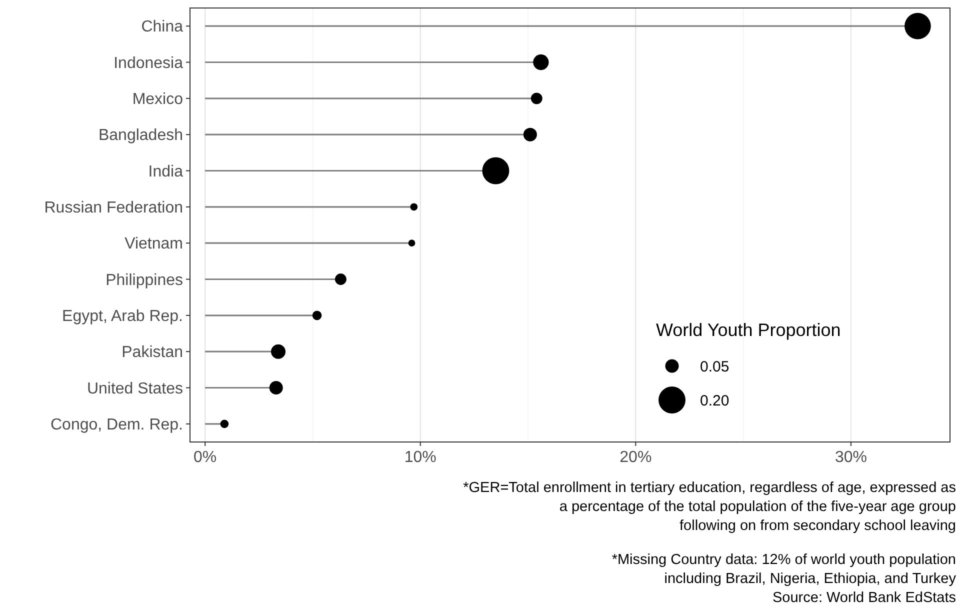 This screenshot has width=962, height=610. Describe the element at coordinates (134, 389) in the screenshot. I see `y-tick-label: United States` at that location.